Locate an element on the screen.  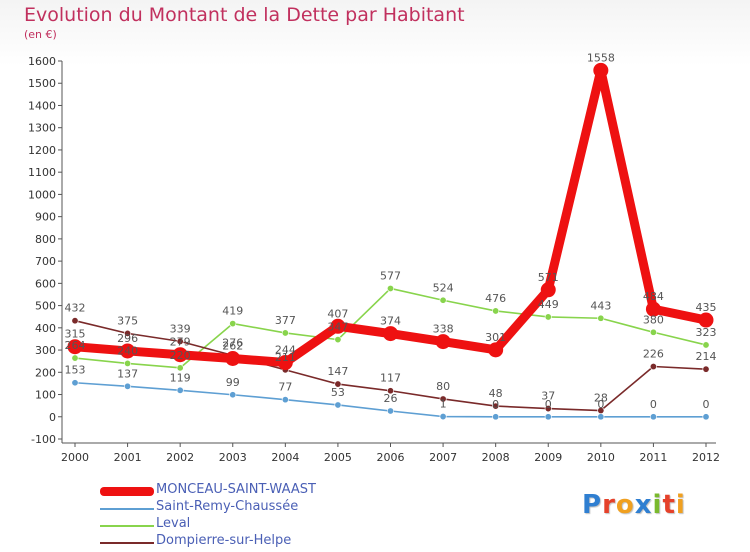
x-tick-label: 2008 is located at coordinates (496, 457).